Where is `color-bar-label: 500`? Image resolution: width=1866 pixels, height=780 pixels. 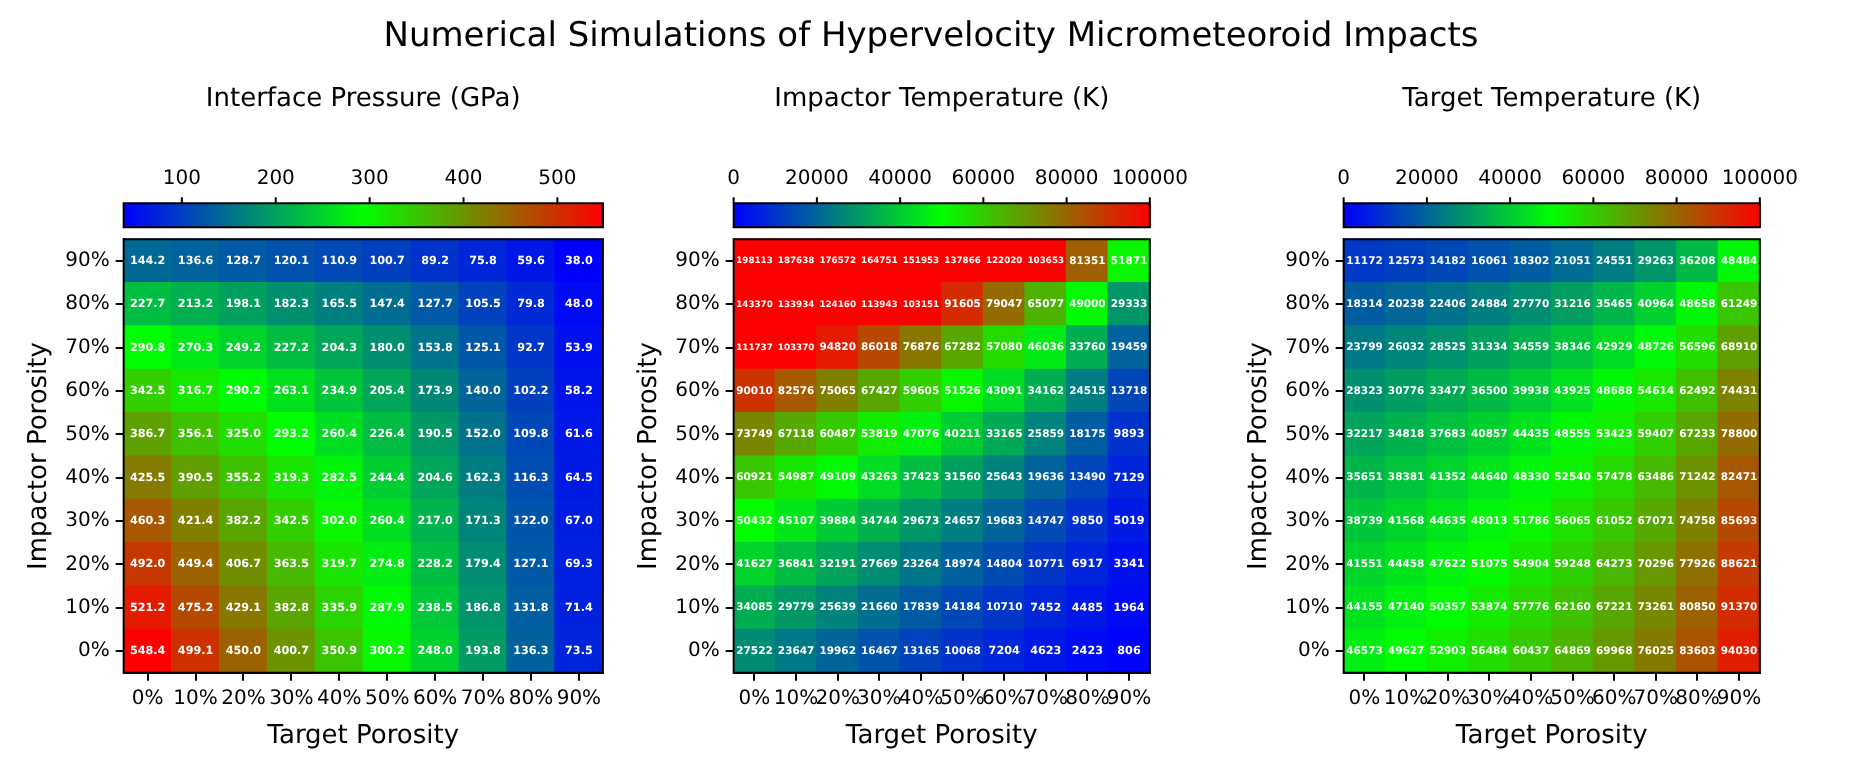 color-bar-label: 500 is located at coordinates (557, 179).